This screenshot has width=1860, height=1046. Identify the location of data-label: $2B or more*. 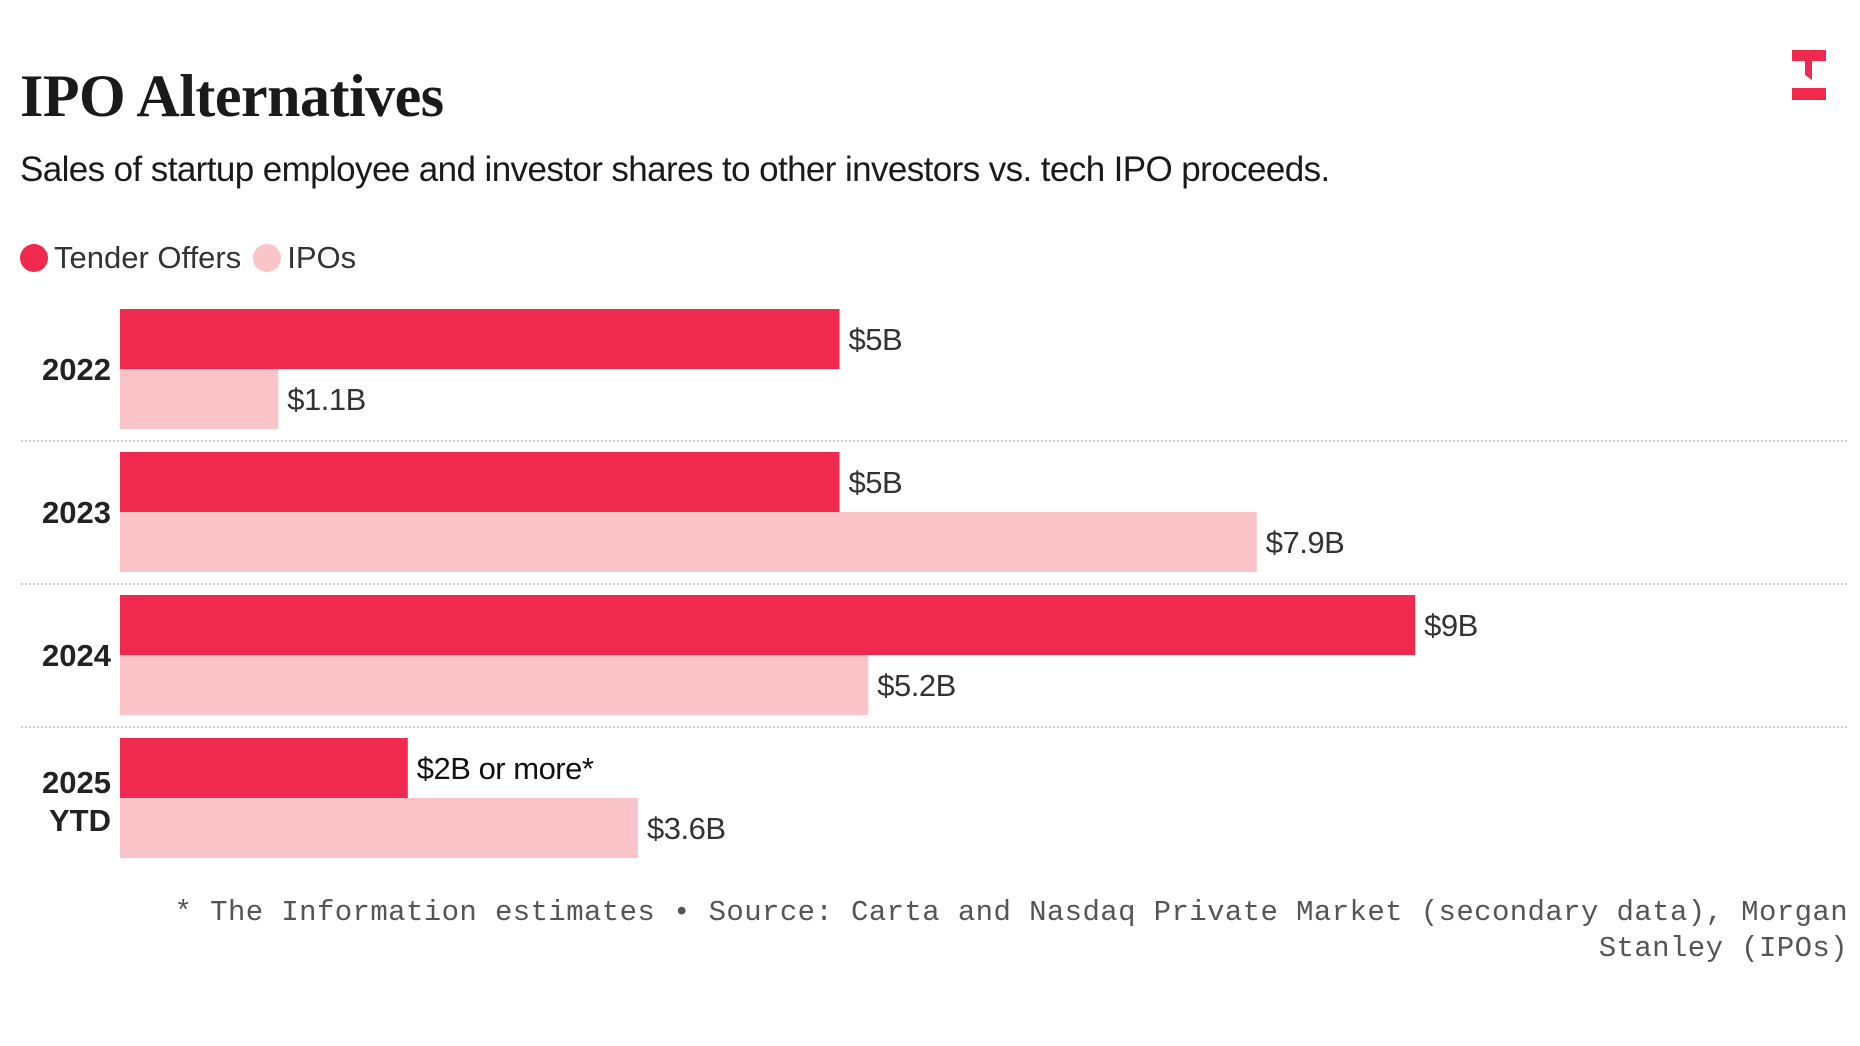
(505, 768).